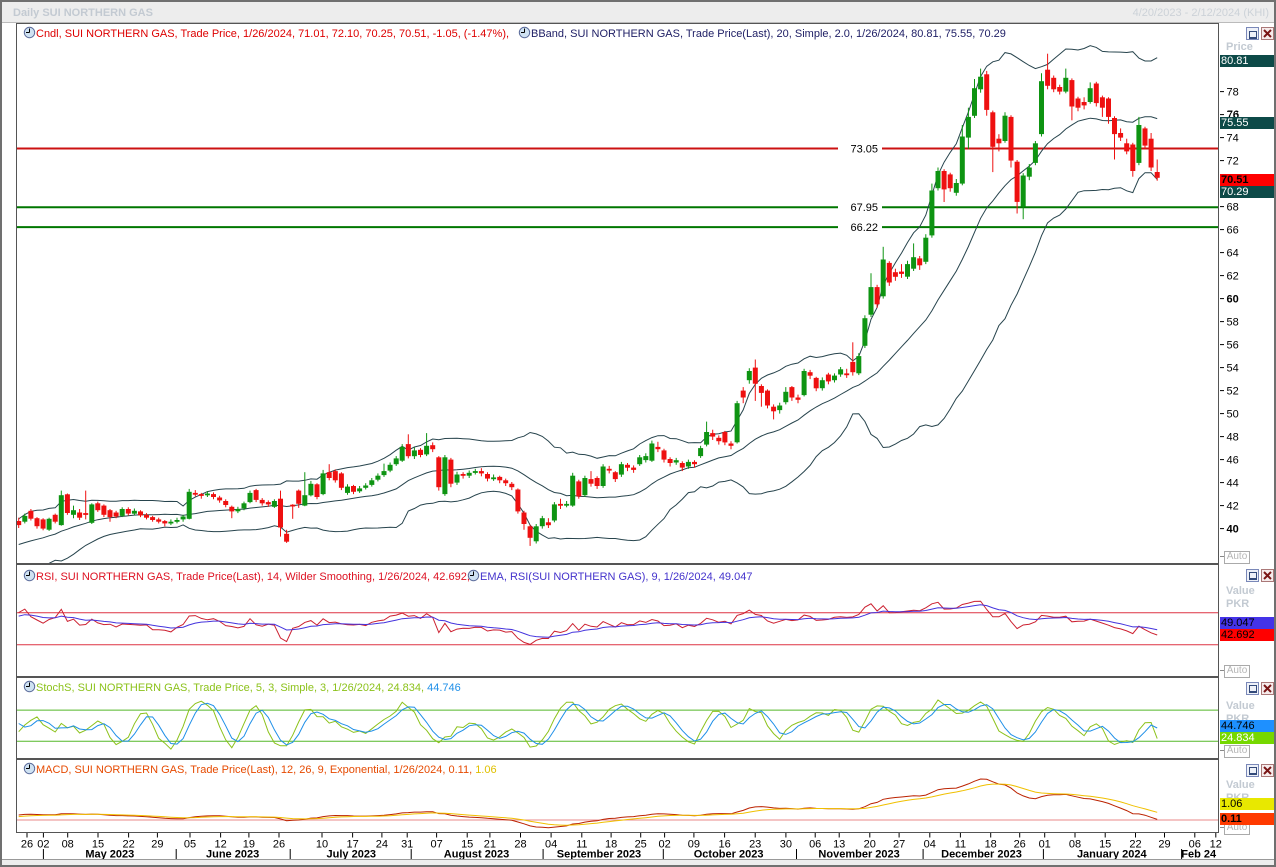 The height and width of the screenshot is (867, 1276). What do you see at coordinates (352, 845) in the screenshot?
I see `svg-text: 17` at bounding box center [352, 845].